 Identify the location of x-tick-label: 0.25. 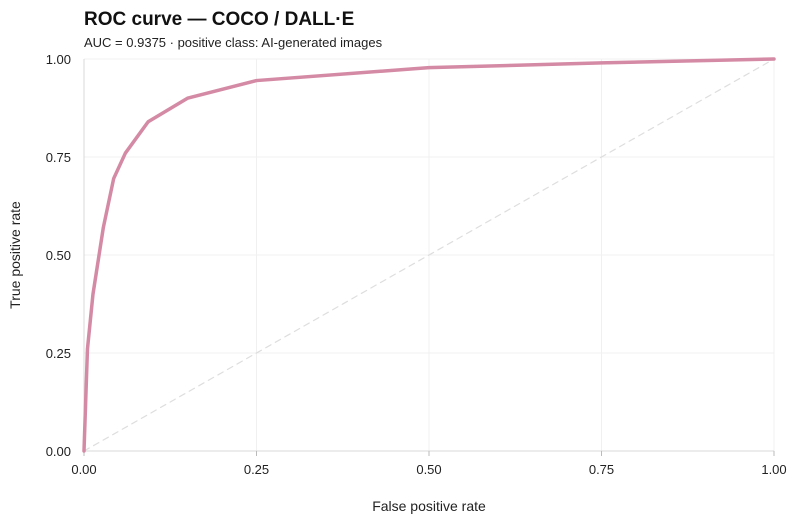
(256, 469).